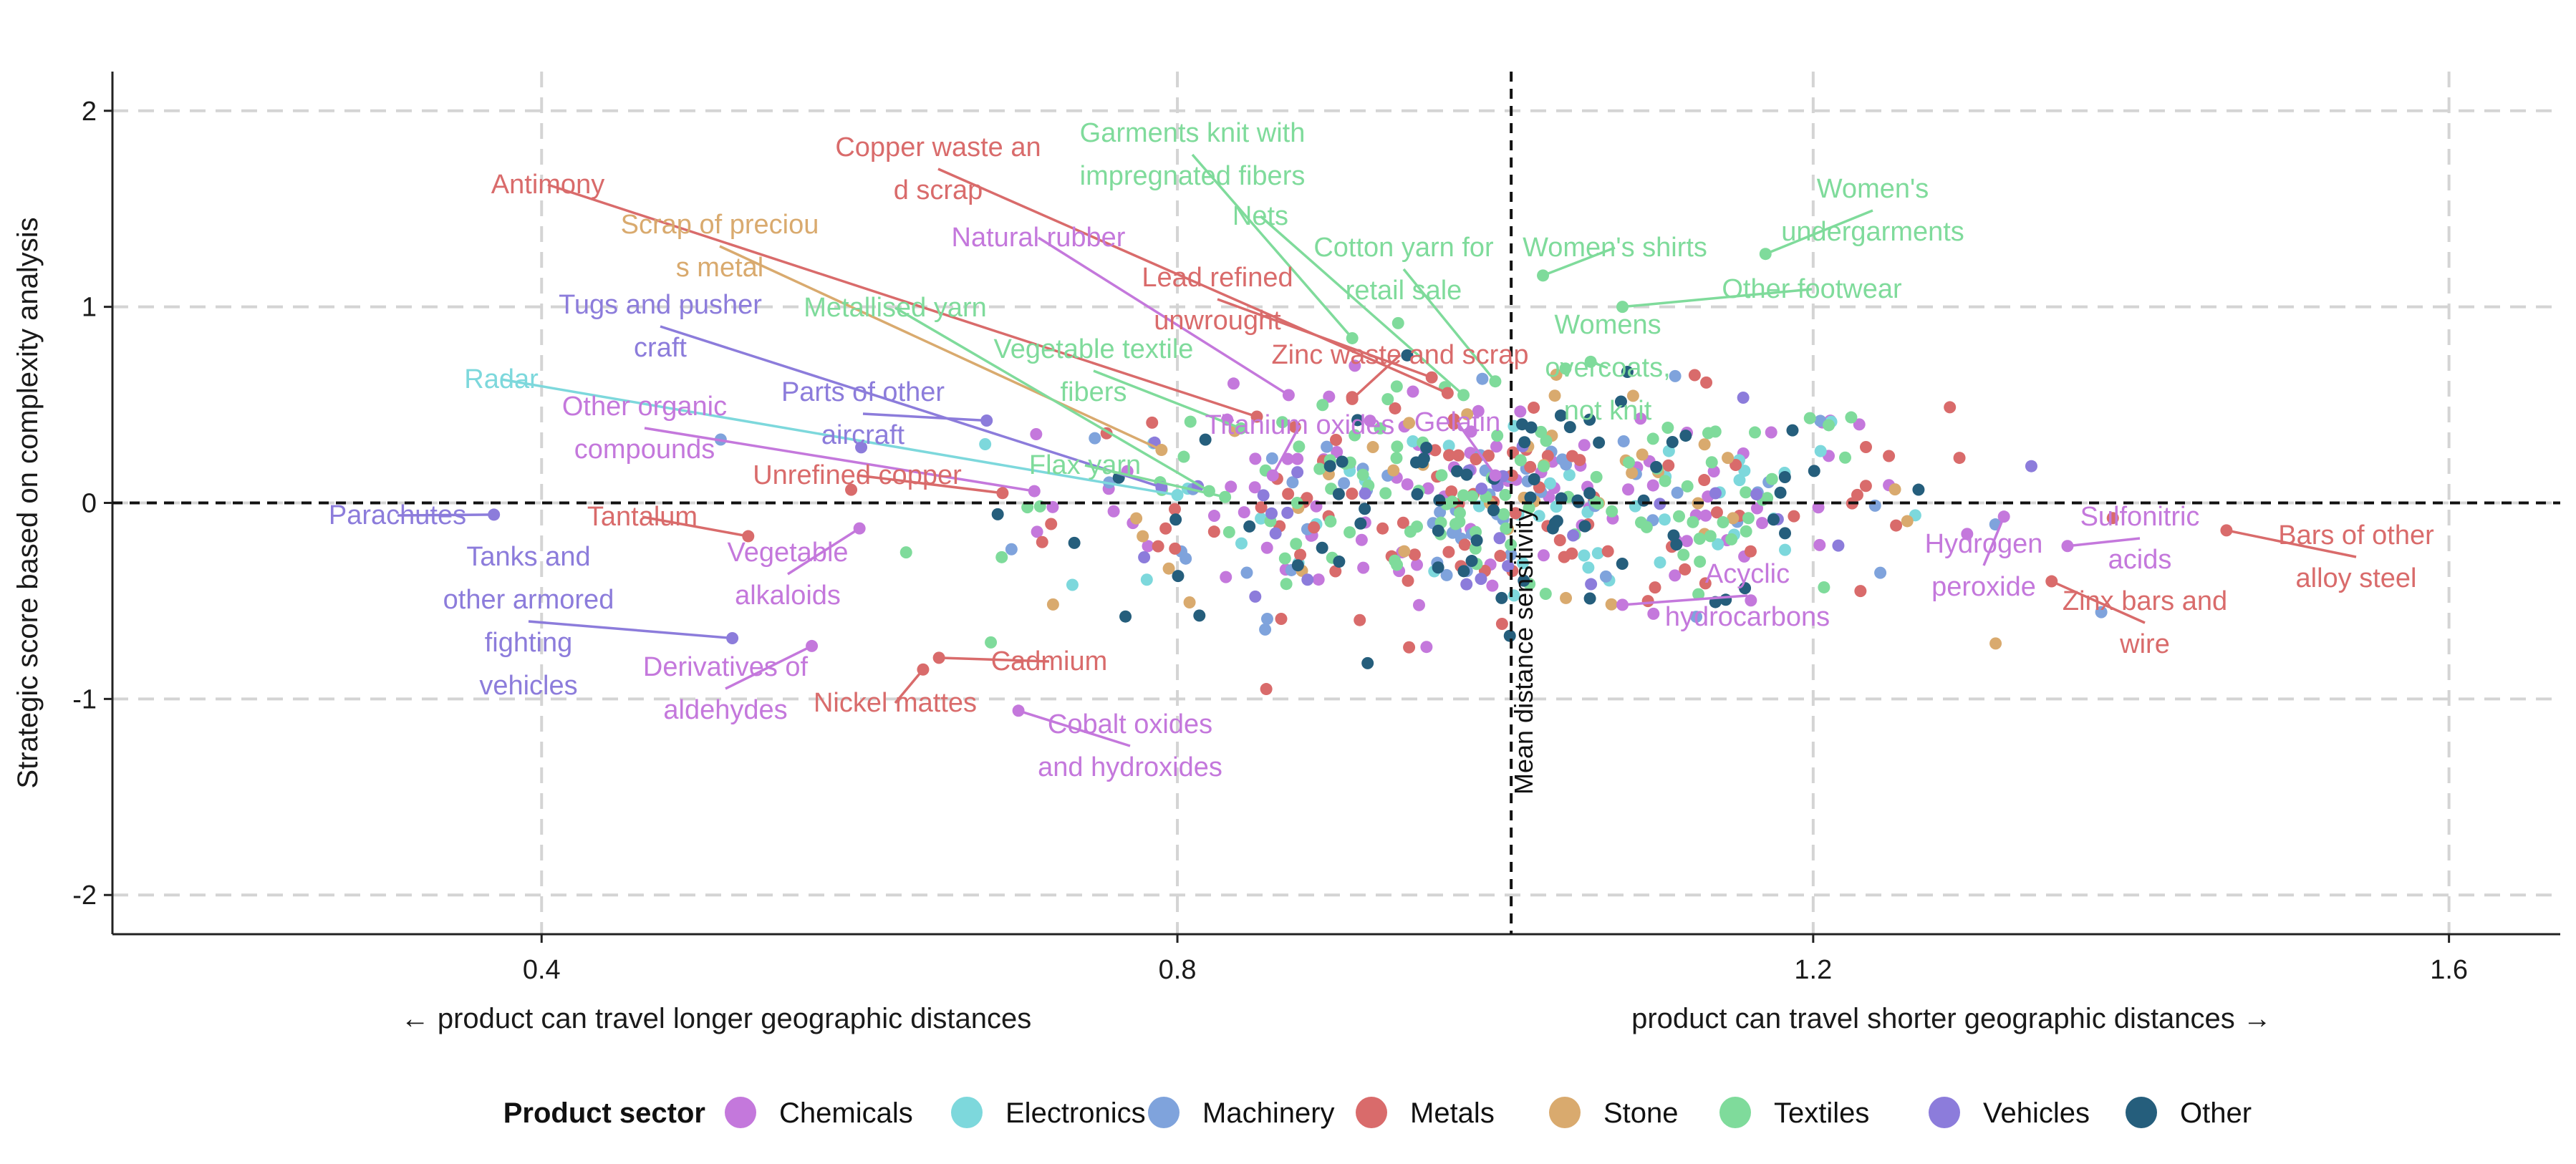  I want to click on point-label: Lead refined unwrought, so click(1217, 299).